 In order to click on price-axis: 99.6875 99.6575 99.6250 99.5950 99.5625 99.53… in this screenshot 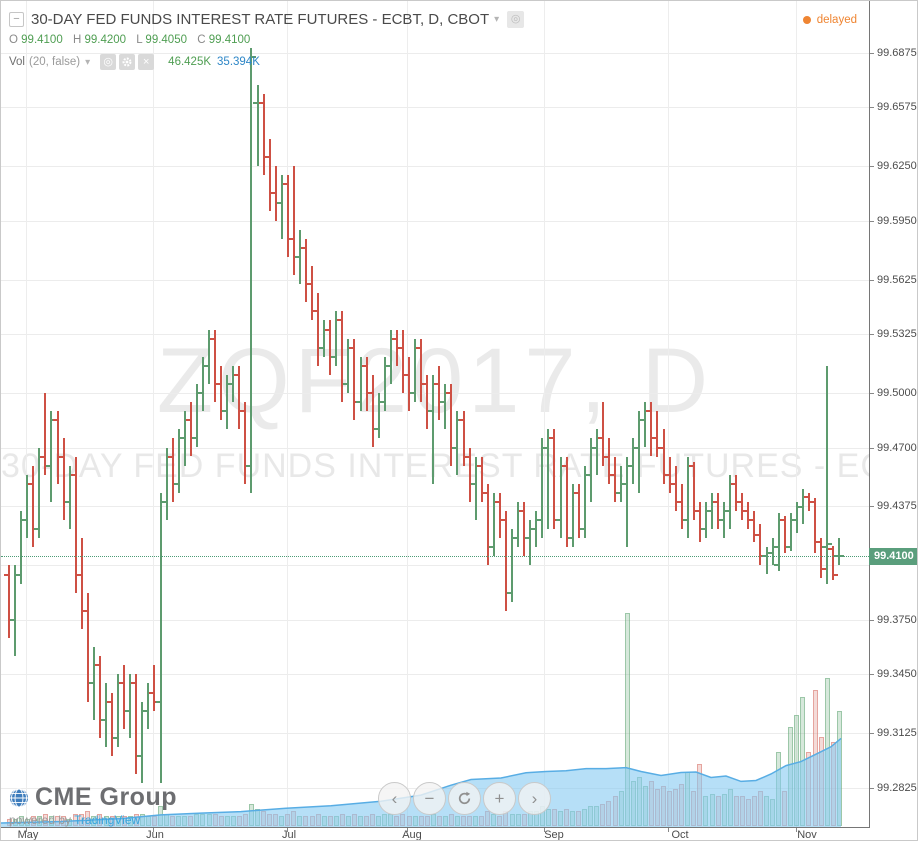, I will do `click(893, 414)`.